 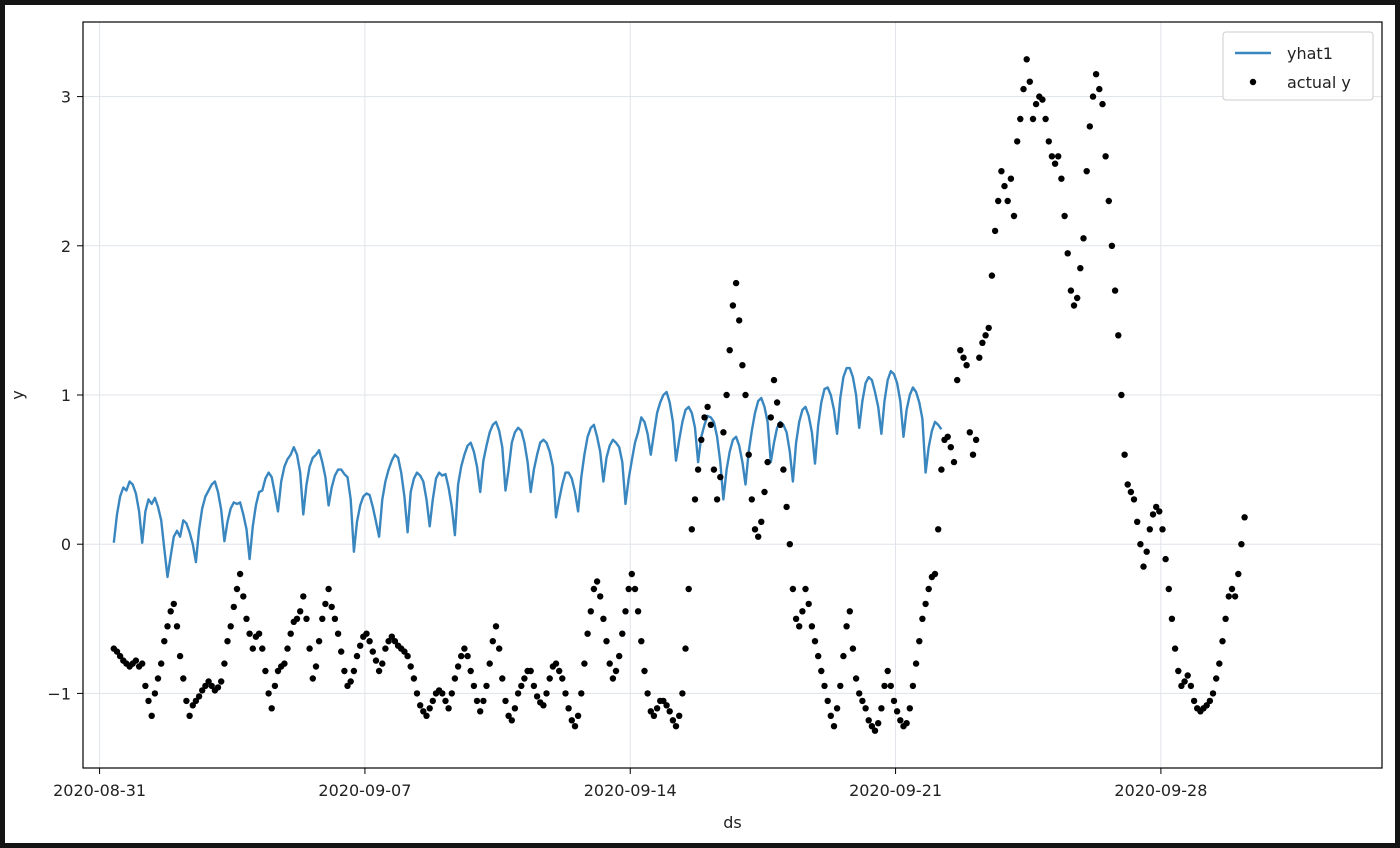 What do you see at coordinates (1160, 790) in the screenshot?
I see `x-tick-label: 2020-09-28` at bounding box center [1160, 790].